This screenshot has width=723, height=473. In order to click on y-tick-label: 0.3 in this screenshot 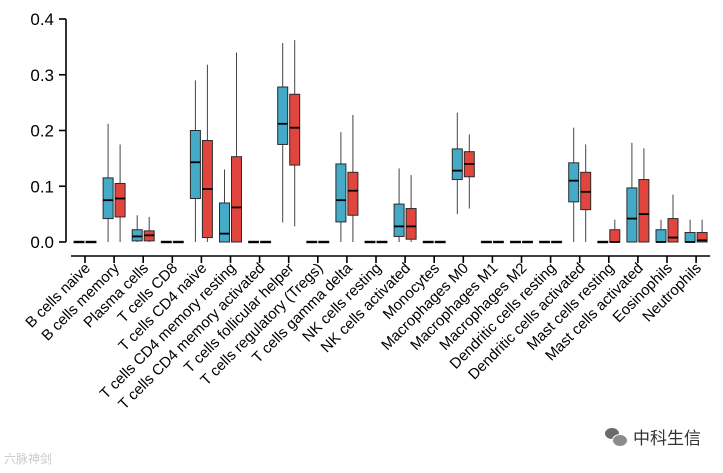, I will do `click(42, 75)`.